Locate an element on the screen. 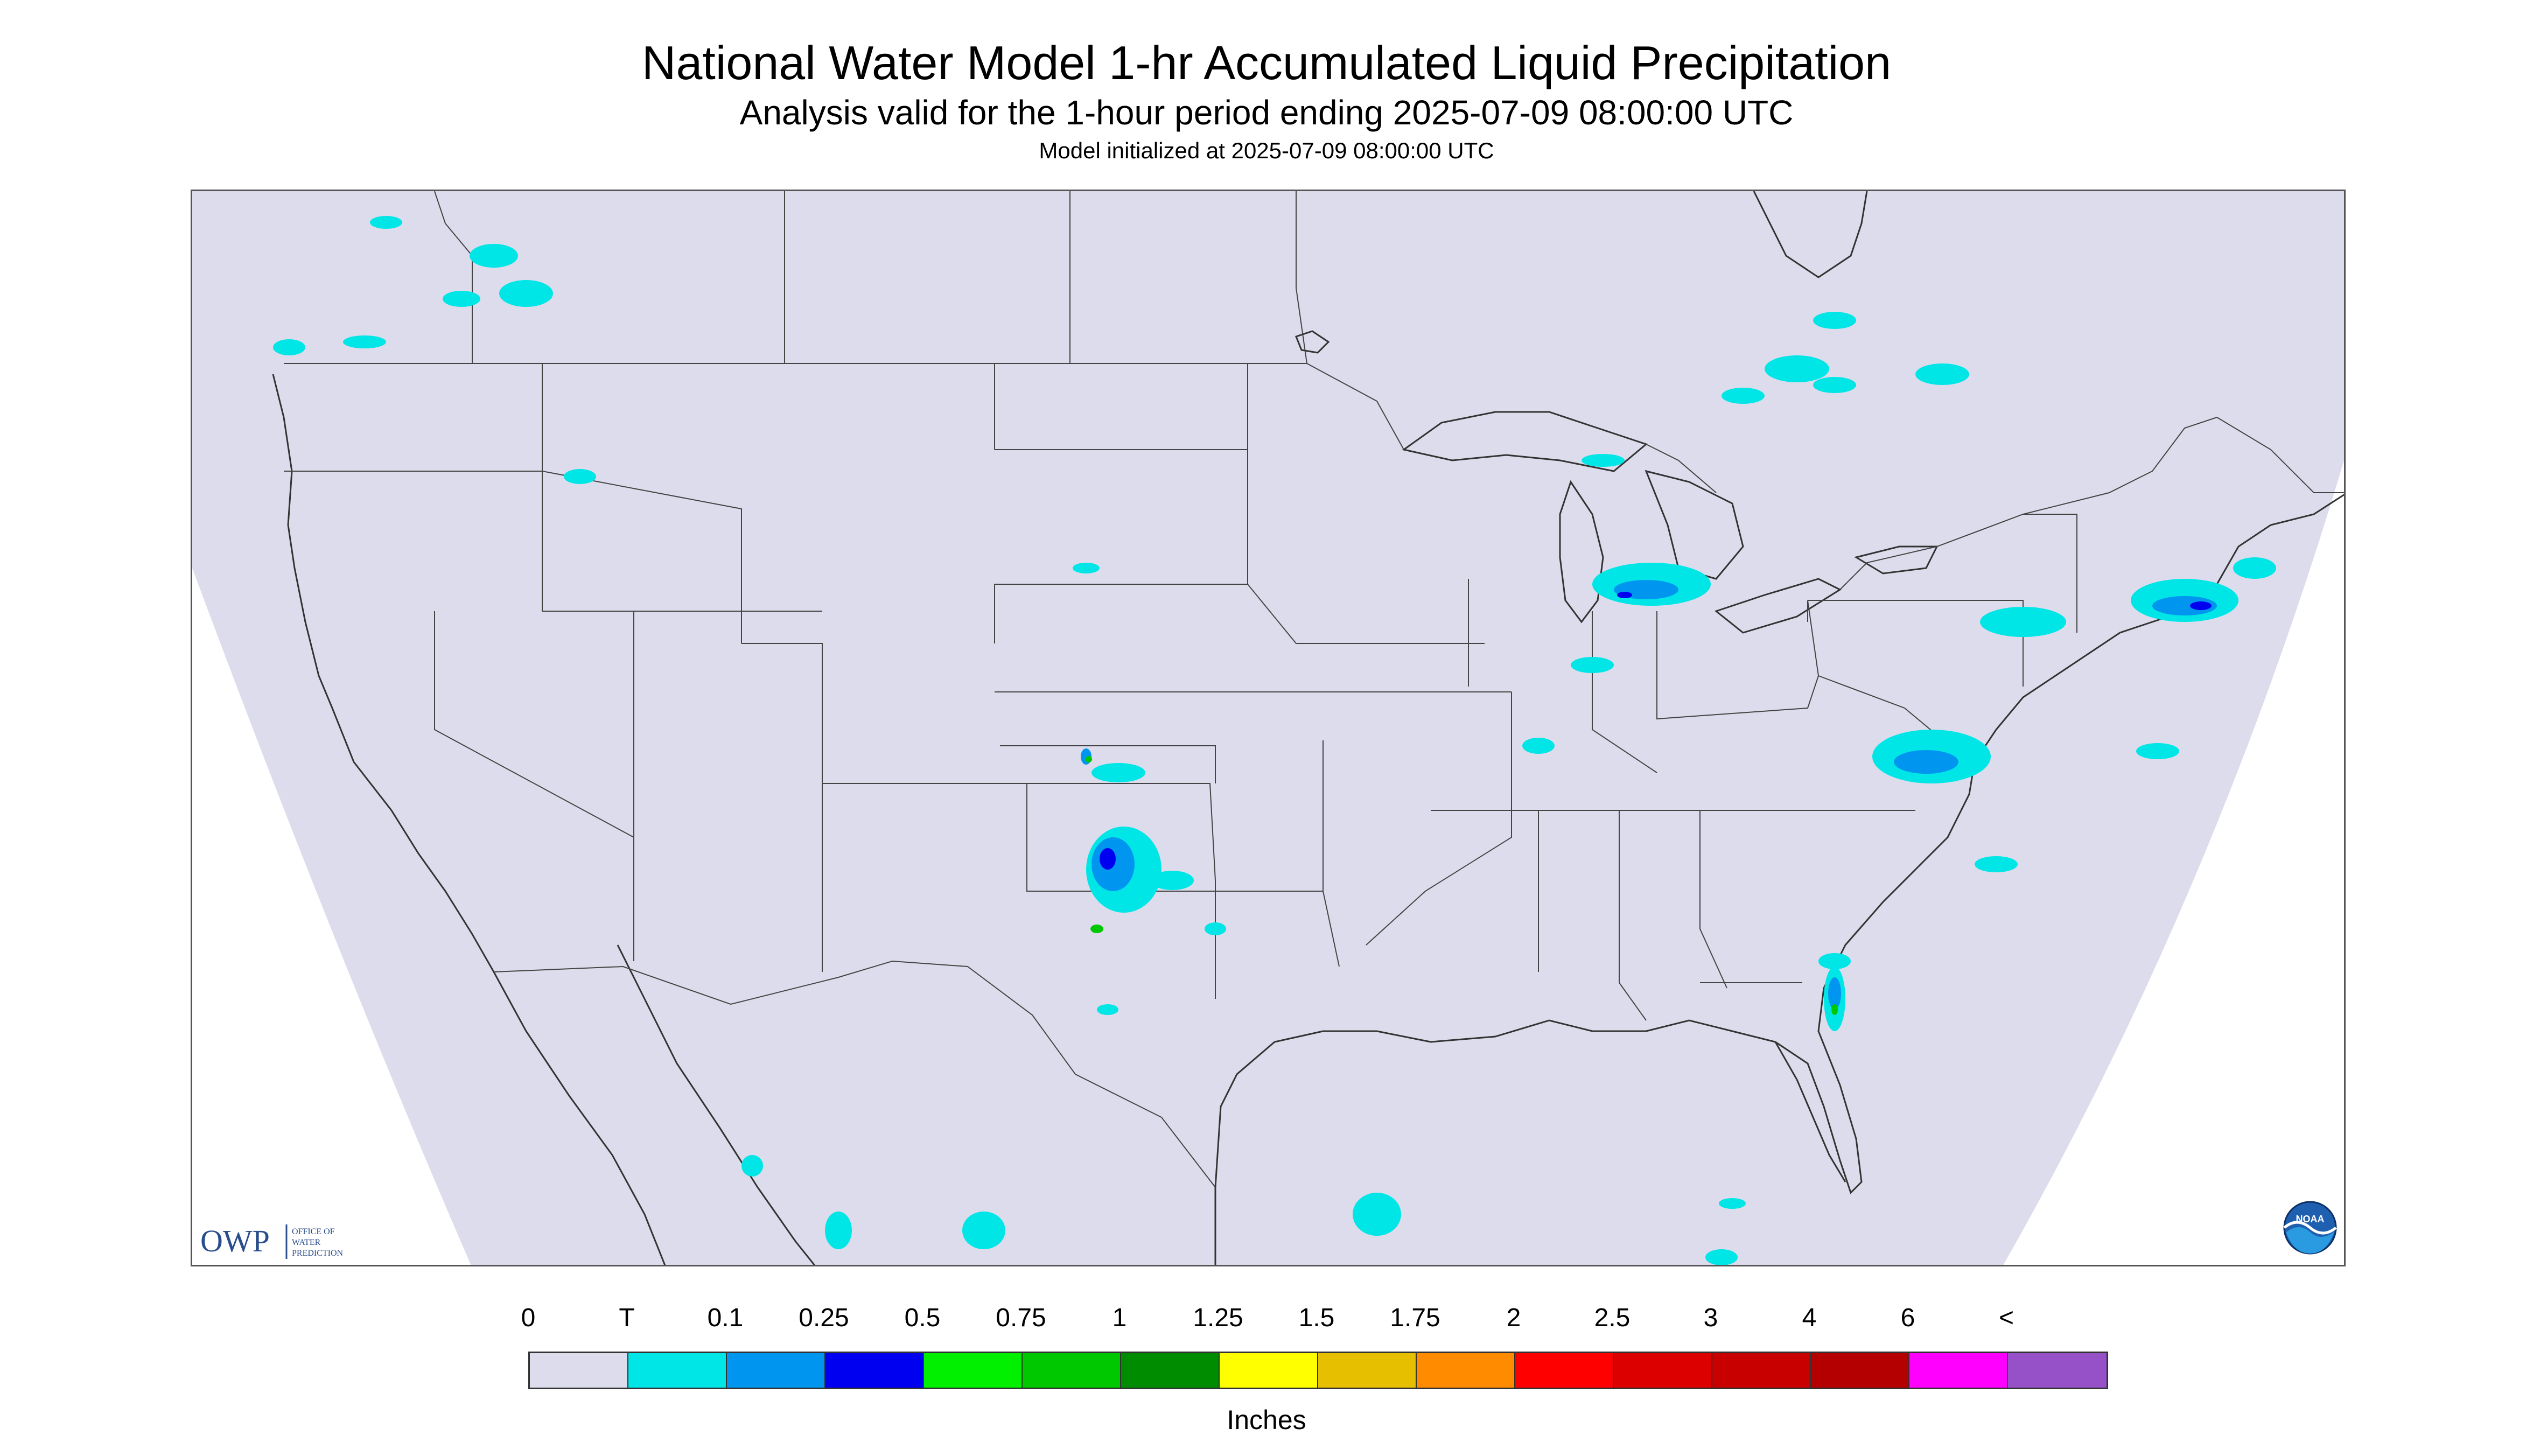 The image size is (2533, 1456). us-mexico-border is located at coordinates (854, 1074).